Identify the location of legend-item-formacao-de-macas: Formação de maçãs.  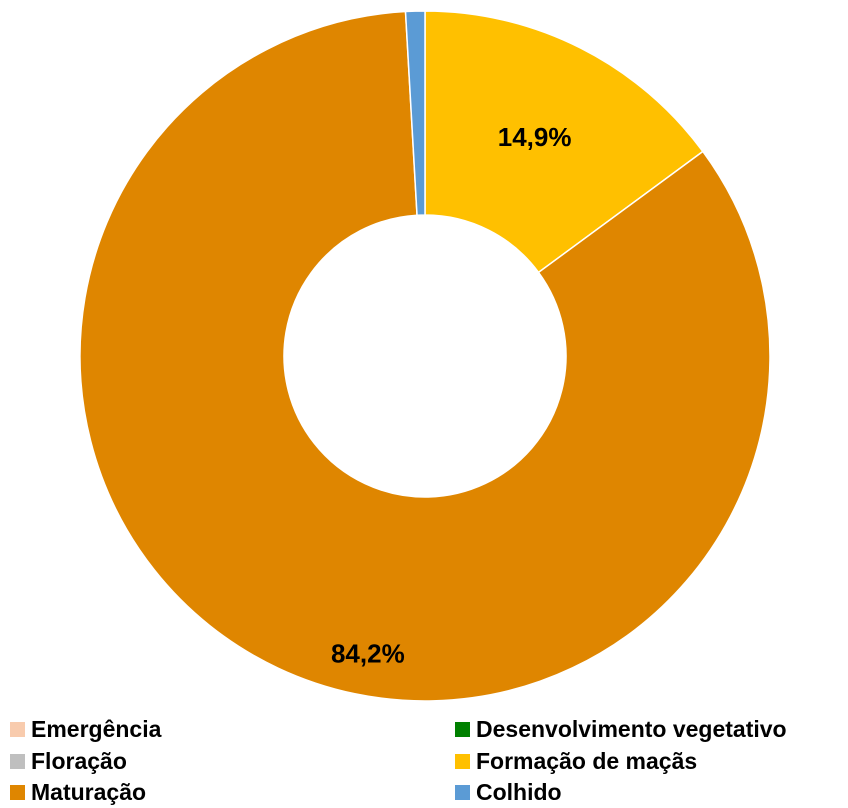
(576, 761).